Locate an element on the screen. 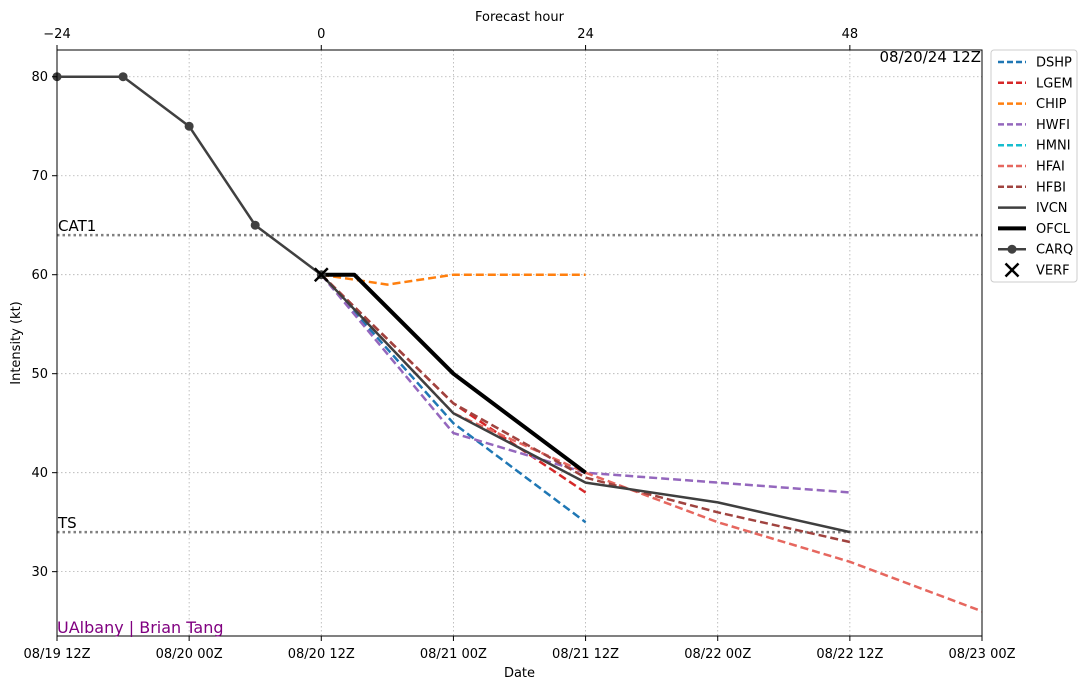 Image resolution: width=1090 pixels, height=690 pixels. y-tick-label: 50 is located at coordinates (39, 374).